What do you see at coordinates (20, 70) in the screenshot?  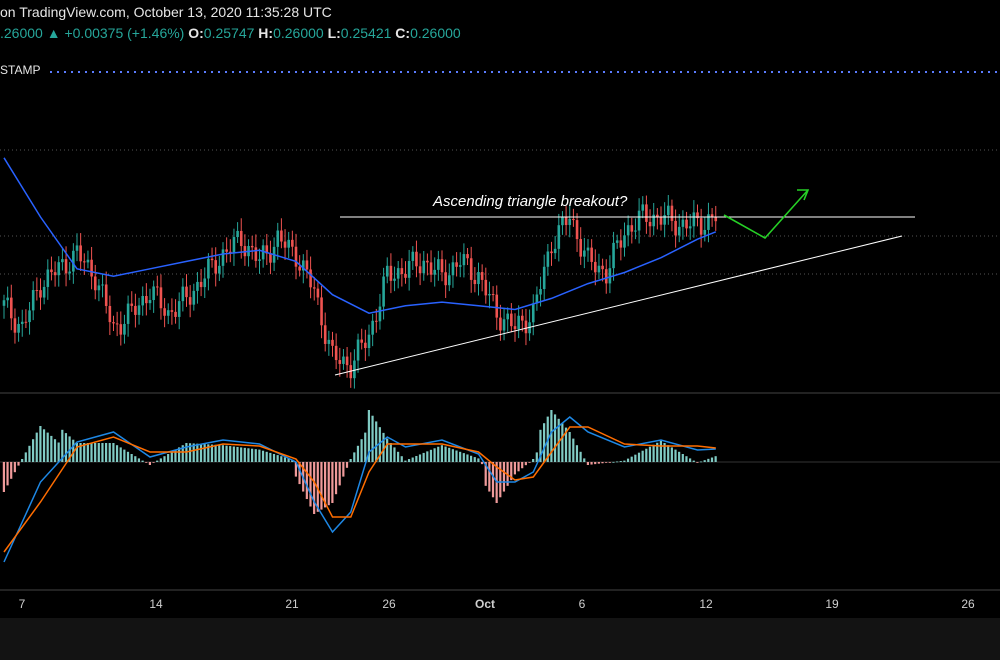 I see `symbol-label: STAMP` at bounding box center [20, 70].